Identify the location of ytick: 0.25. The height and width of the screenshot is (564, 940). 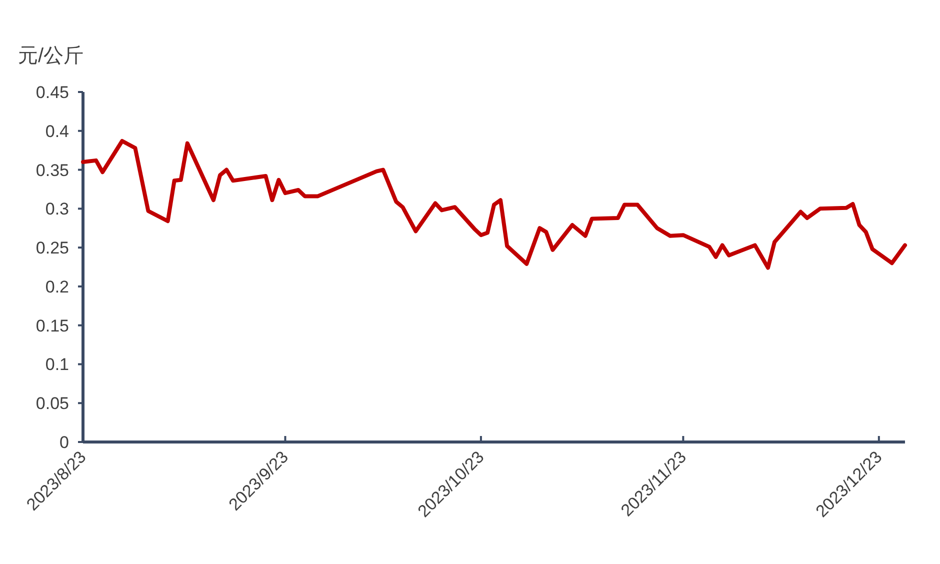
(52, 248).